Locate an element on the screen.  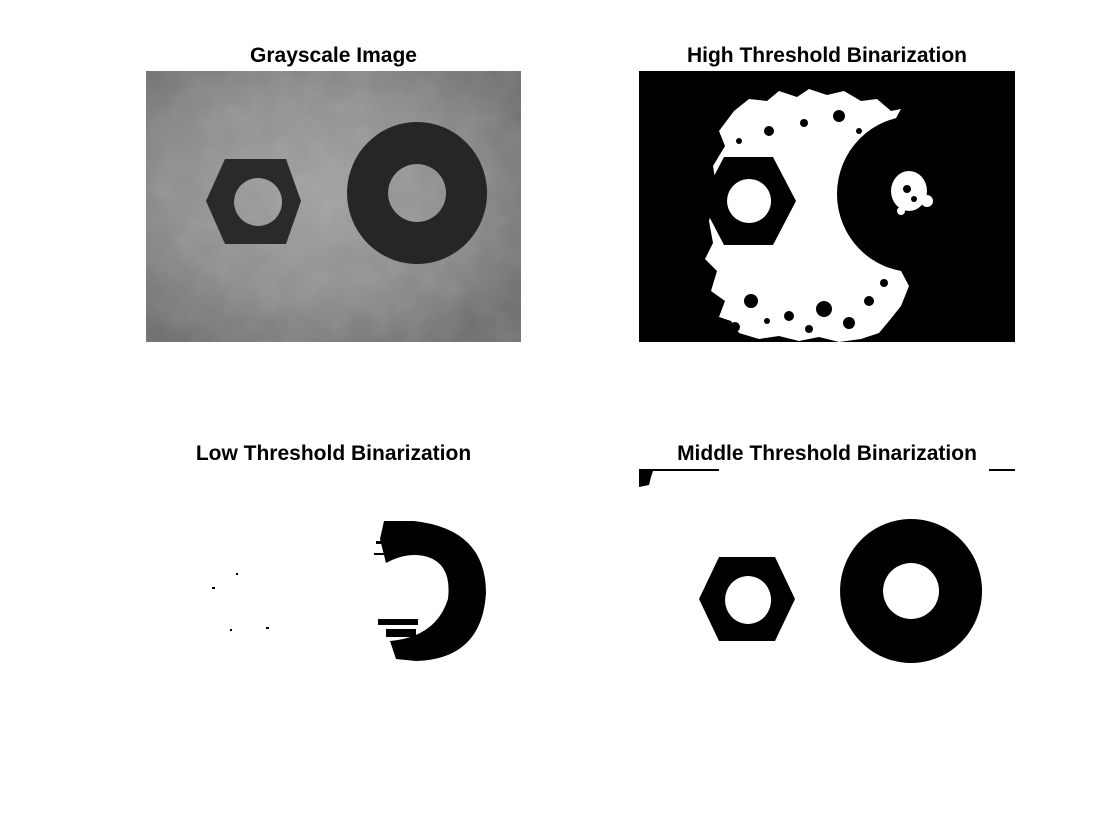
low-threshold-image is located at coordinates (333, 604).